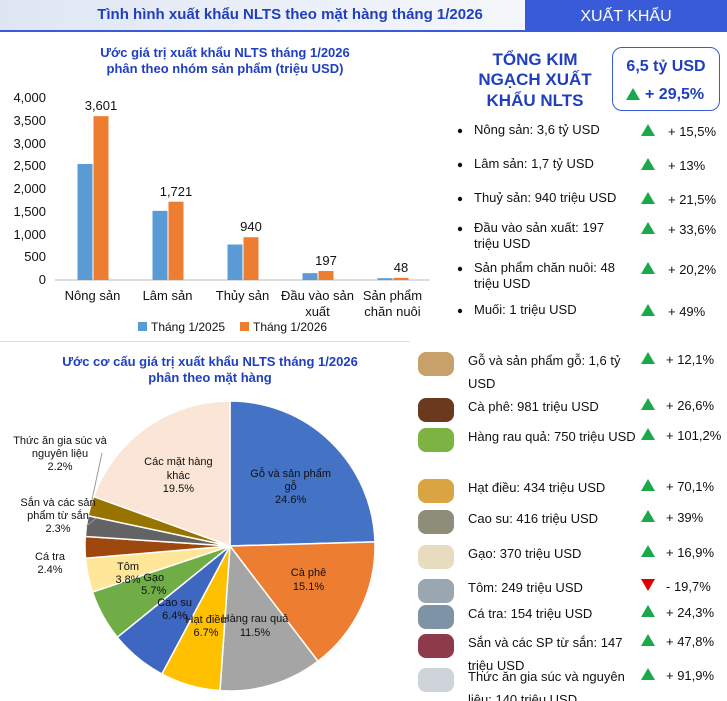 The width and height of the screenshot is (727, 701). Describe the element at coordinates (92, 295) in the screenshot. I see `x-tick-label: Nông sản` at that location.